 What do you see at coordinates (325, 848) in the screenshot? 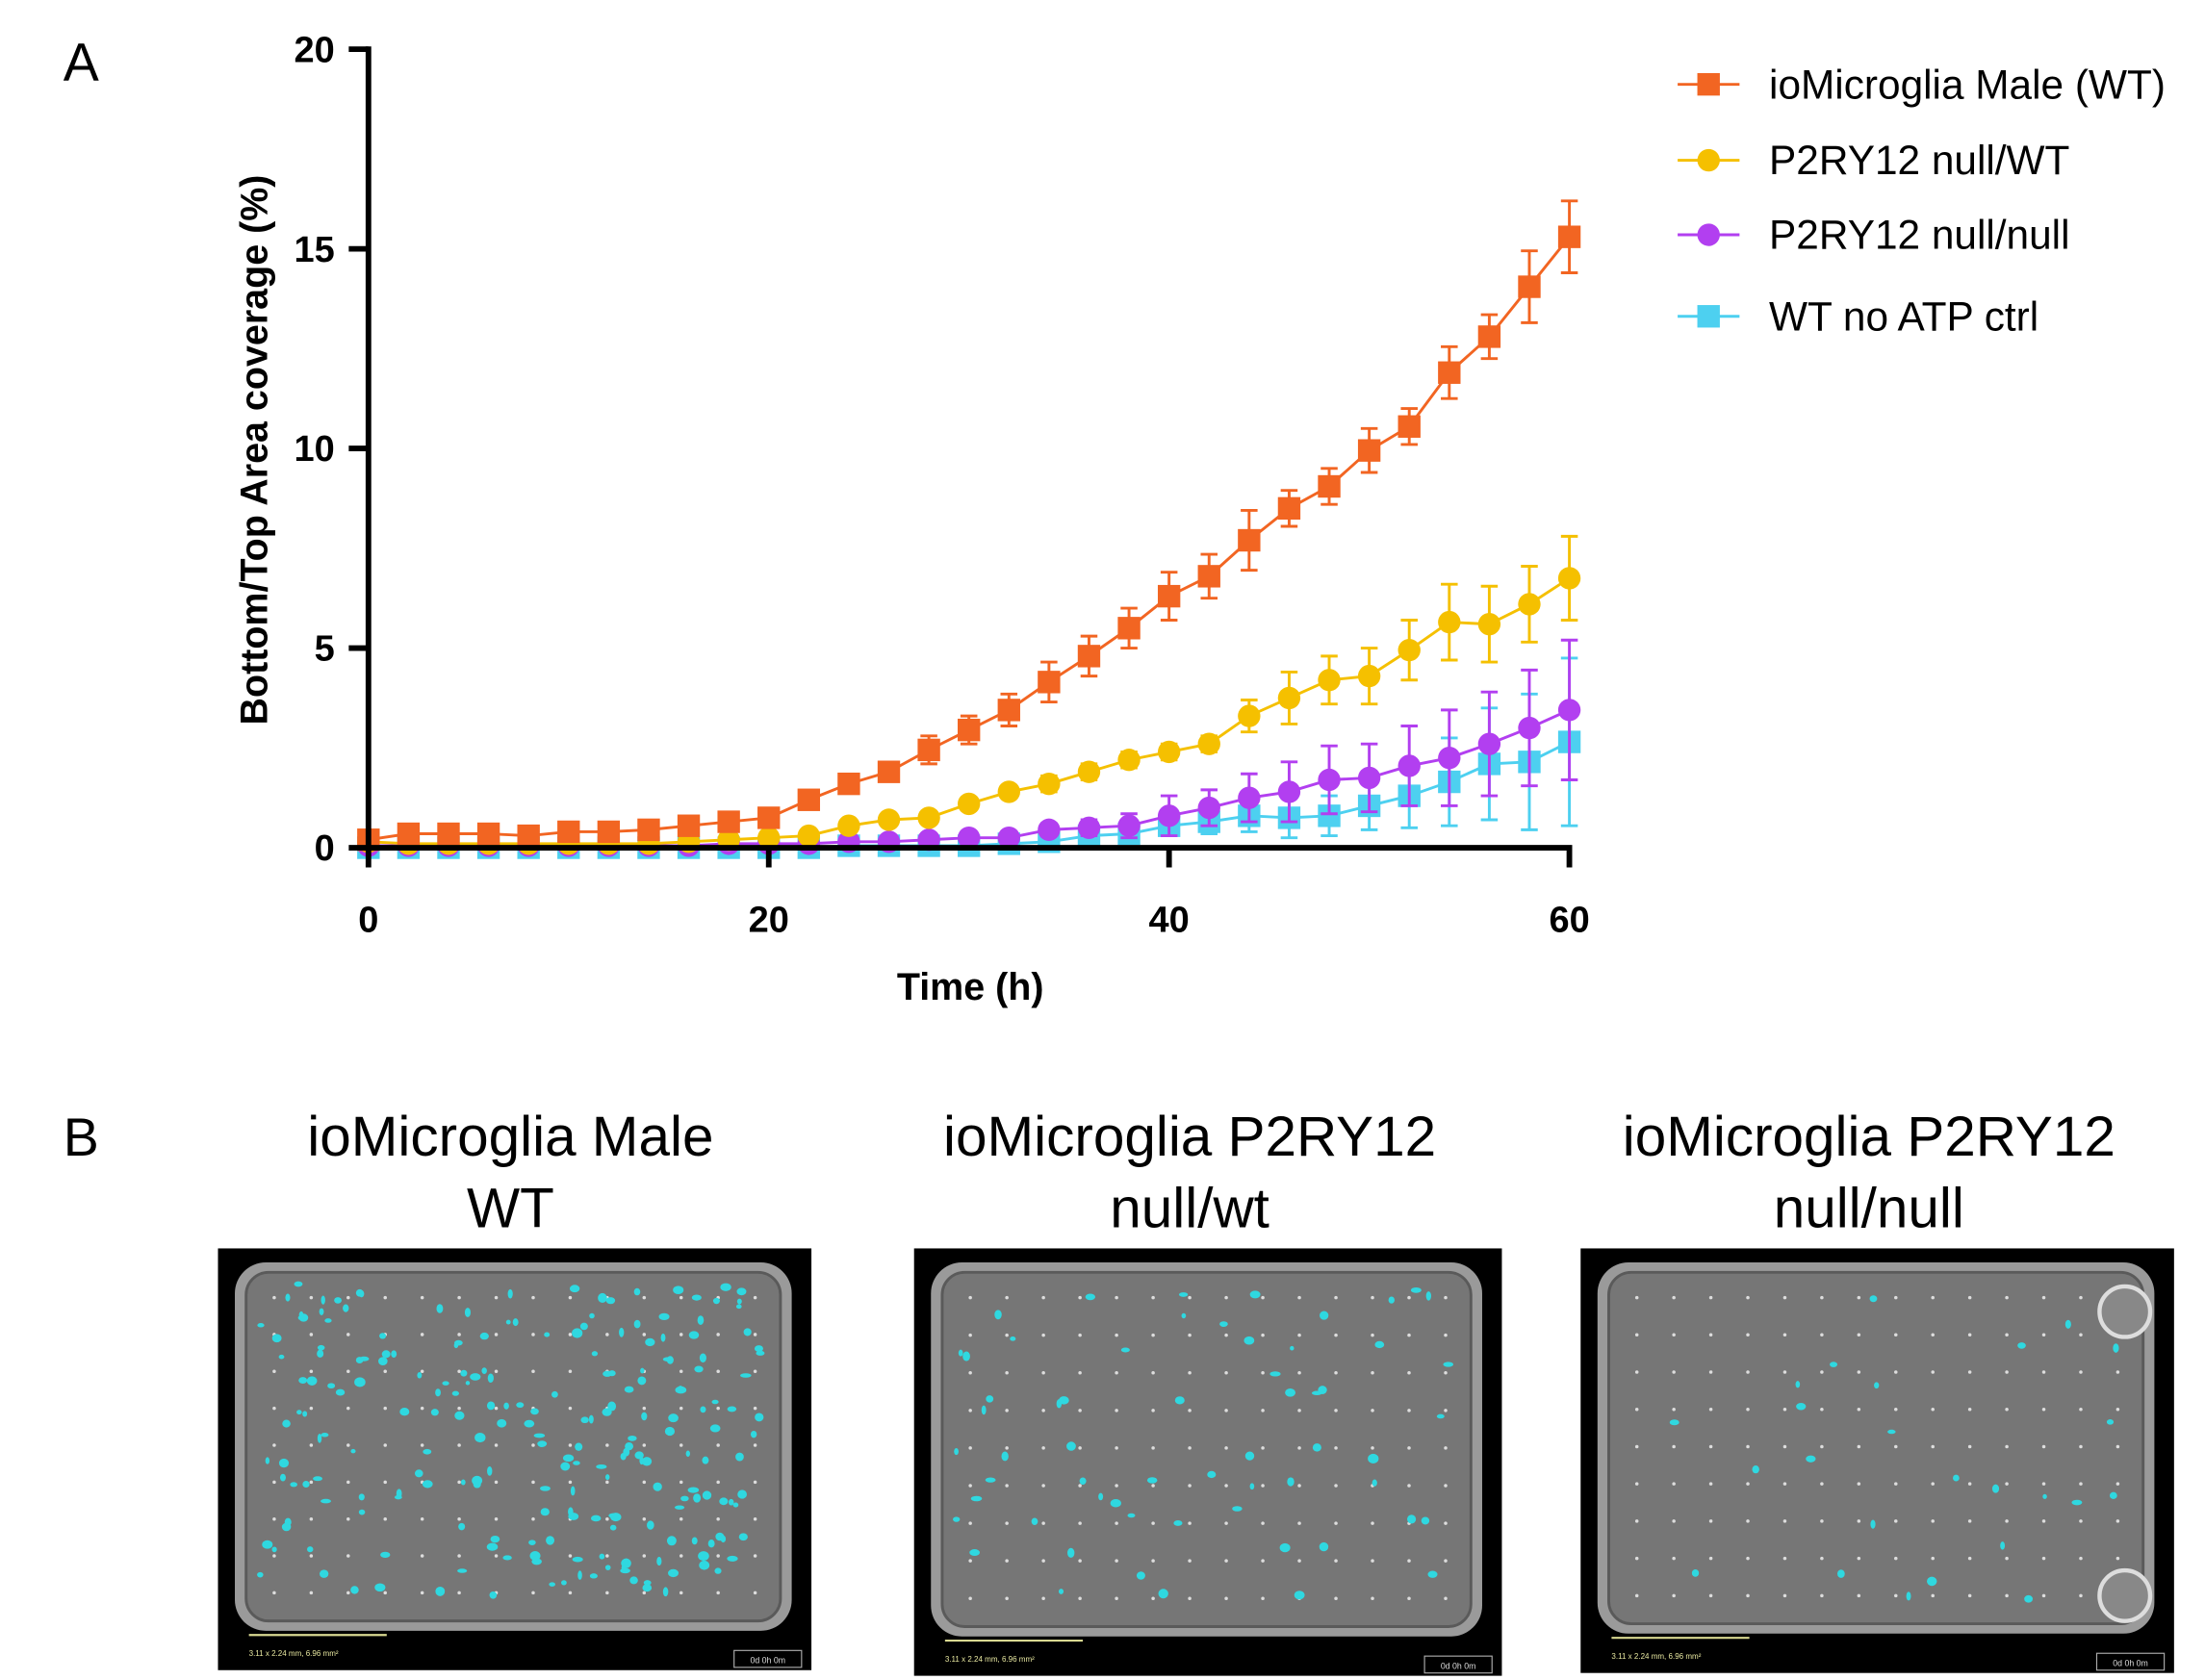
I see `y-tick-label: 0` at bounding box center [325, 848].